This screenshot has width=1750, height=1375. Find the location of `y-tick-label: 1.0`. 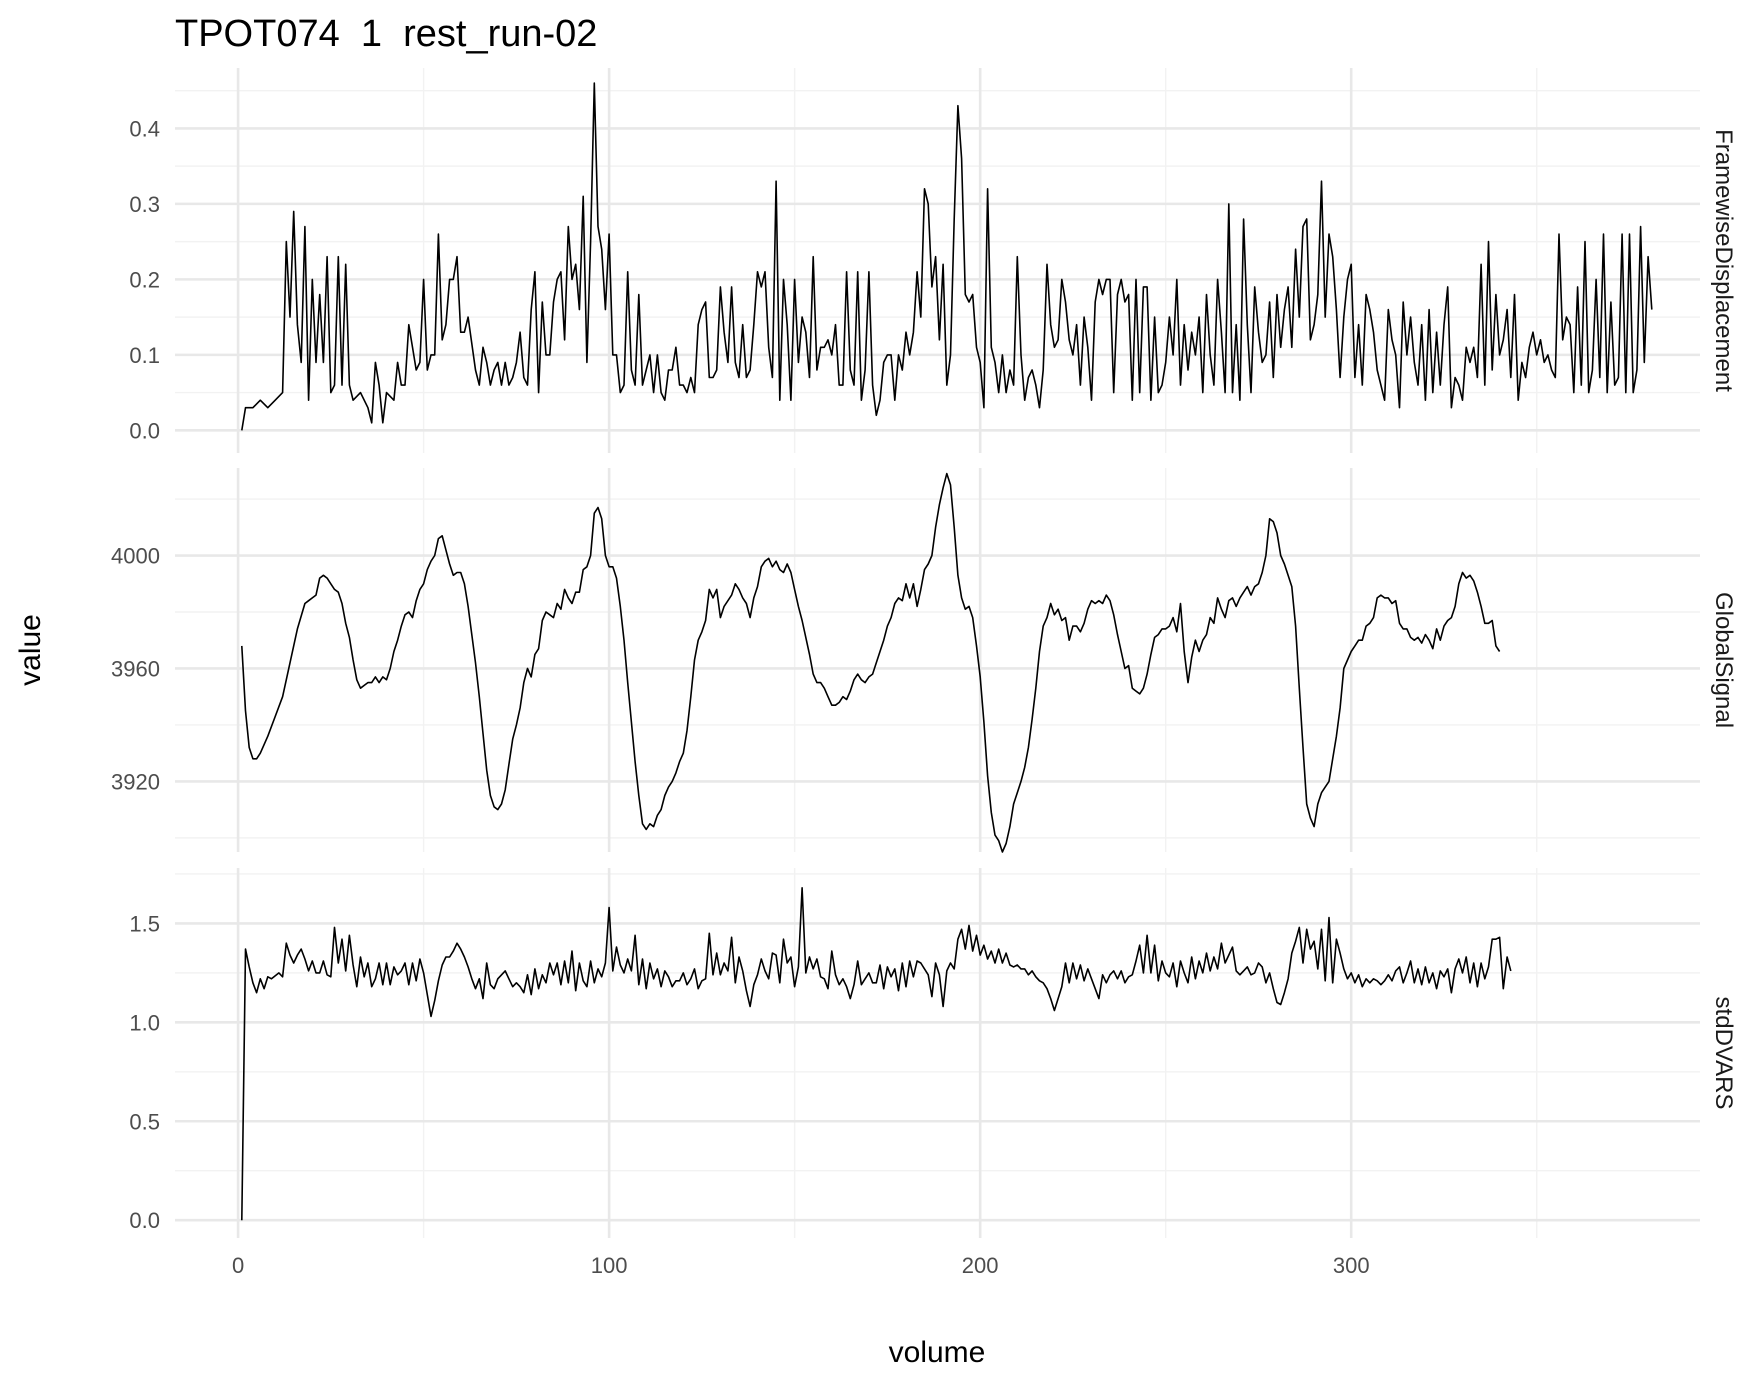

y-tick-label: 1.0 is located at coordinates (144, 1022).